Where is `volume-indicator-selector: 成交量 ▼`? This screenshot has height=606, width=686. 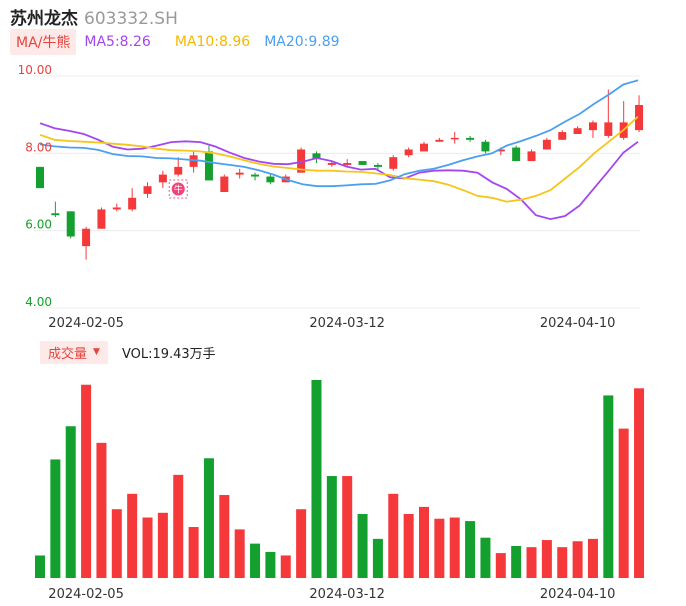
volume-indicator-selector: 成交量 ▼ is located at coordinates (74, 352).